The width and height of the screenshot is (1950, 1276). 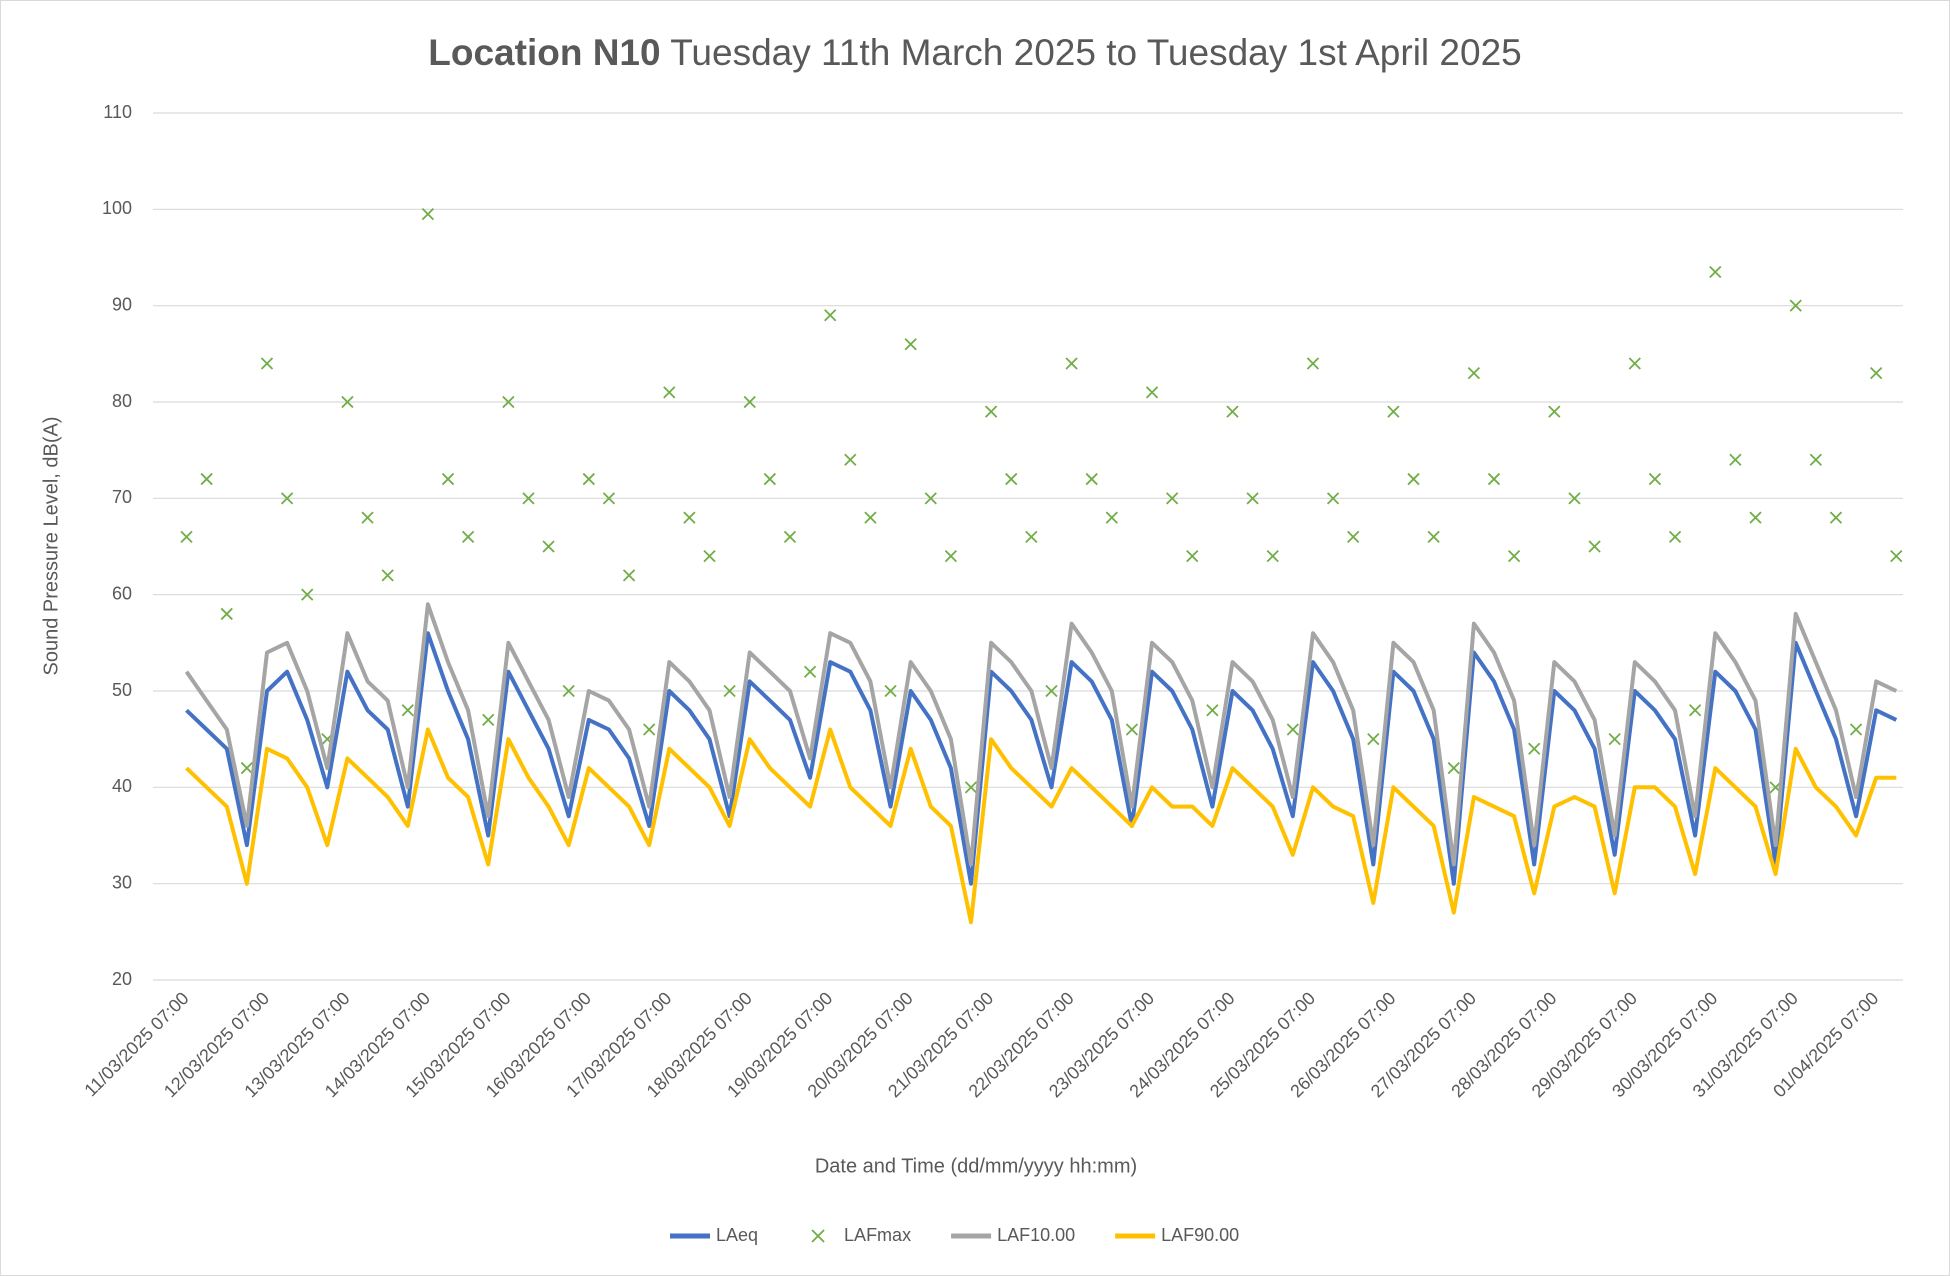 I want to click on legend-label: LAF90.00, so click(x=1200, y=1235).